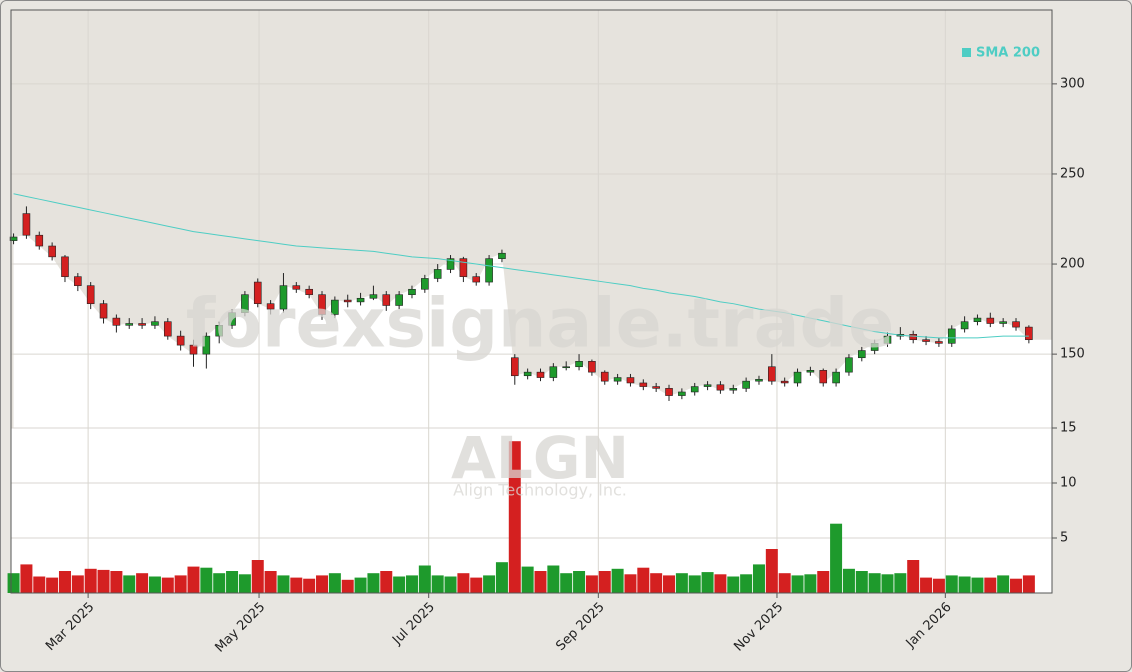  What do you see at coordinates (540, 324) in the screenshot?
I see `watermark: forexsignale.trade` at bounding box center [540, 324].